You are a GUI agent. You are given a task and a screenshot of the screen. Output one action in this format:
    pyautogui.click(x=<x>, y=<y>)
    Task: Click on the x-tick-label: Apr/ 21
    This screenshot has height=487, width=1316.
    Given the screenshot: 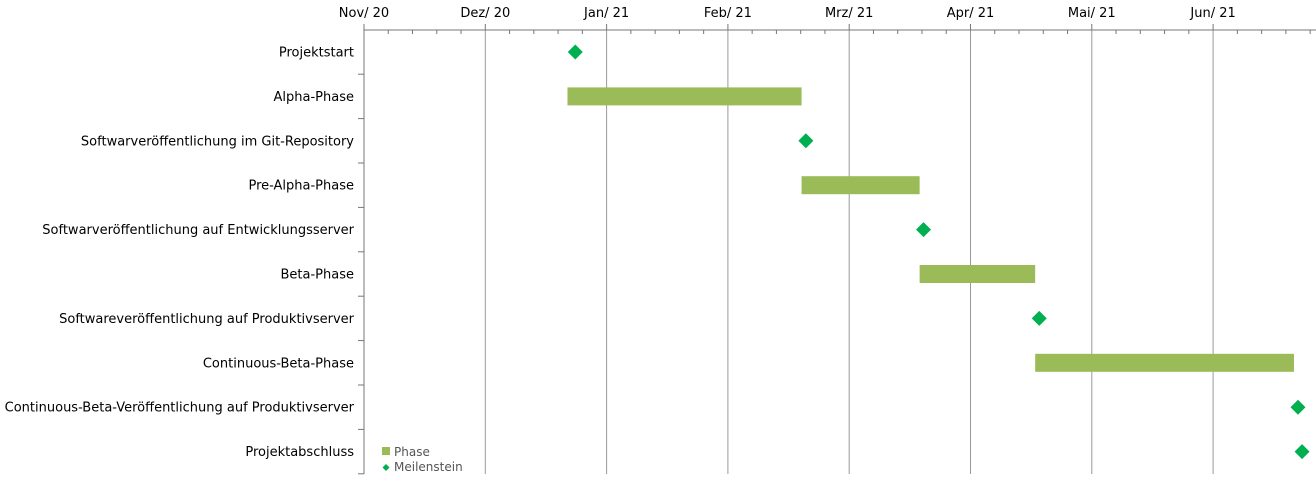 What is the action you would take?
    pyautogui.click(x=971, y=13)
    